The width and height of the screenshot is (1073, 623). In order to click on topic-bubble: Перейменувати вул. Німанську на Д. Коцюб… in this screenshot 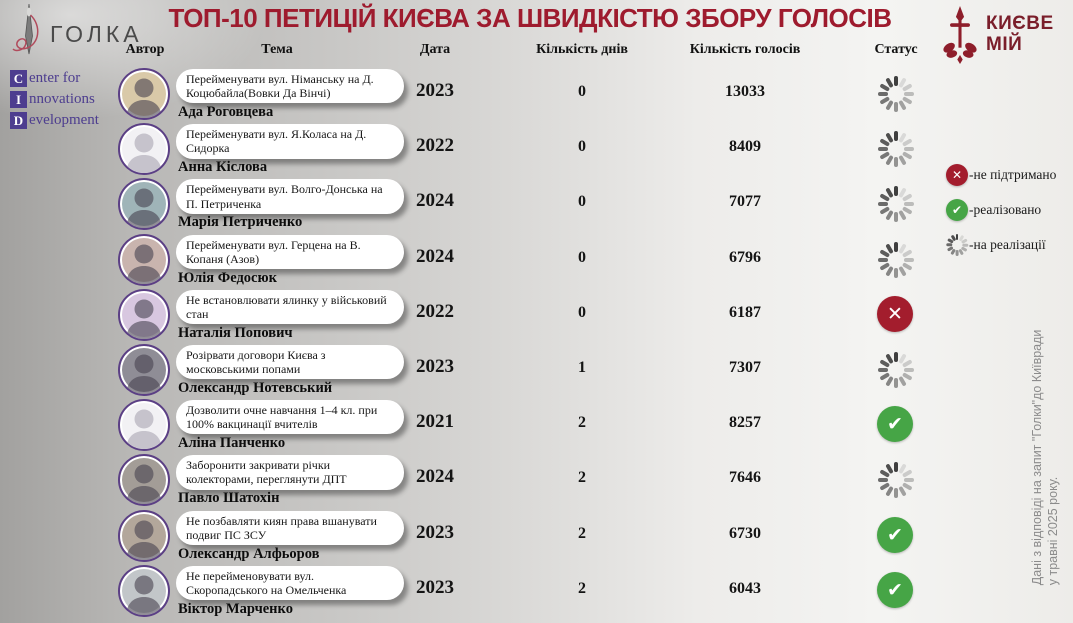, I will do `click(290, 86)`.